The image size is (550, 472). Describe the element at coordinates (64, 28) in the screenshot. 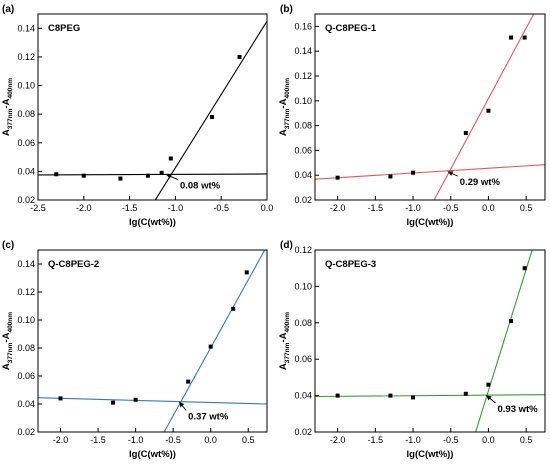

I see `panel-title: C8PEG` at that location.